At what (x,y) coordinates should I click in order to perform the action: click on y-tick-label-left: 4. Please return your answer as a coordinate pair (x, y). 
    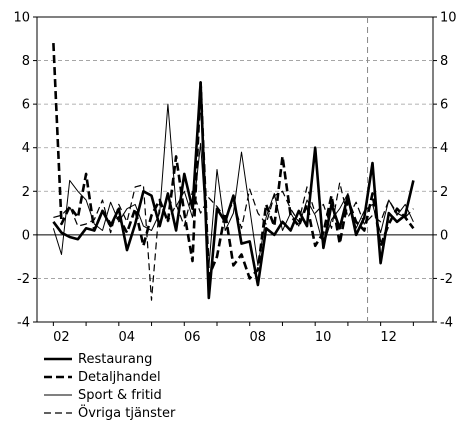
    Looking at the image, I should click on (26, 148).